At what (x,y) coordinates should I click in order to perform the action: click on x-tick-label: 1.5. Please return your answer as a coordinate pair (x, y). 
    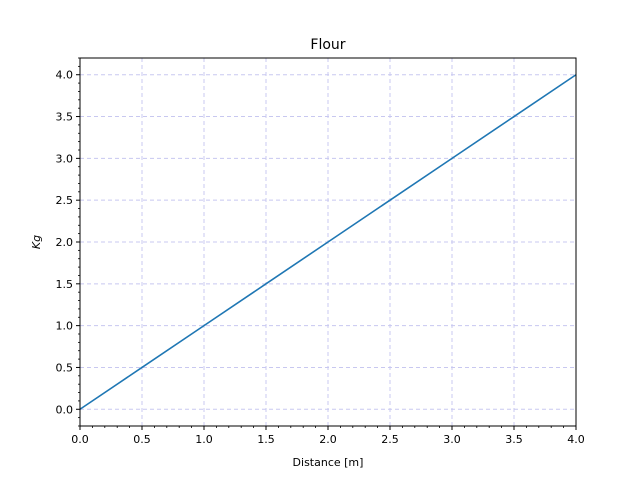
    Looking at the image, I should click on (266, 439).